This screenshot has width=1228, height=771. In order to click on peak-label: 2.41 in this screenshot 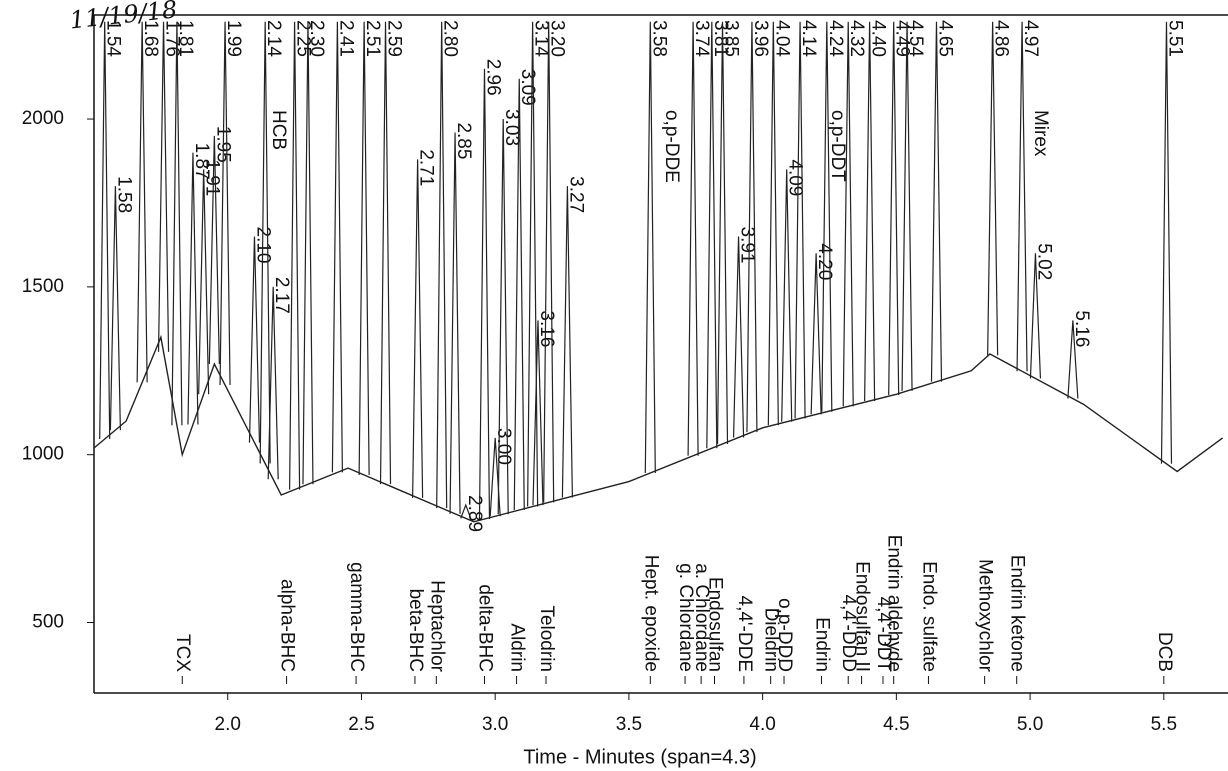, I will do `click(345, 38)`.